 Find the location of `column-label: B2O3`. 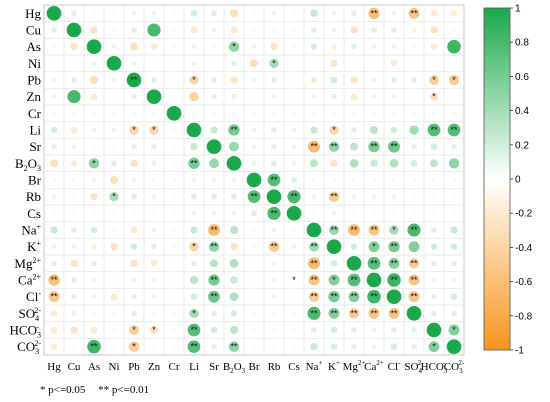

column-label: B2O3 is located at coordinates (234, 368).